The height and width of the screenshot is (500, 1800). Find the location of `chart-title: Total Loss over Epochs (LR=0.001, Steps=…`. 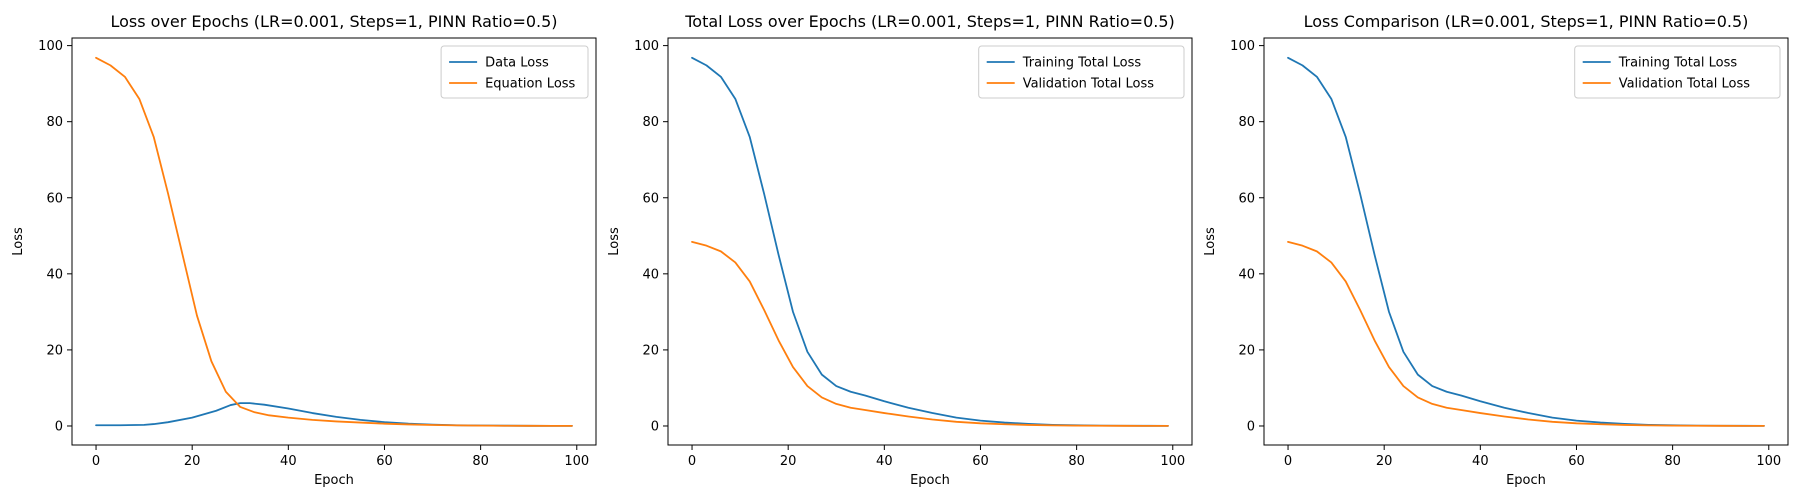

chart-title: Total Loss over Epochs (LR=0.001, Steps=… is located at coordinates (929, 21).